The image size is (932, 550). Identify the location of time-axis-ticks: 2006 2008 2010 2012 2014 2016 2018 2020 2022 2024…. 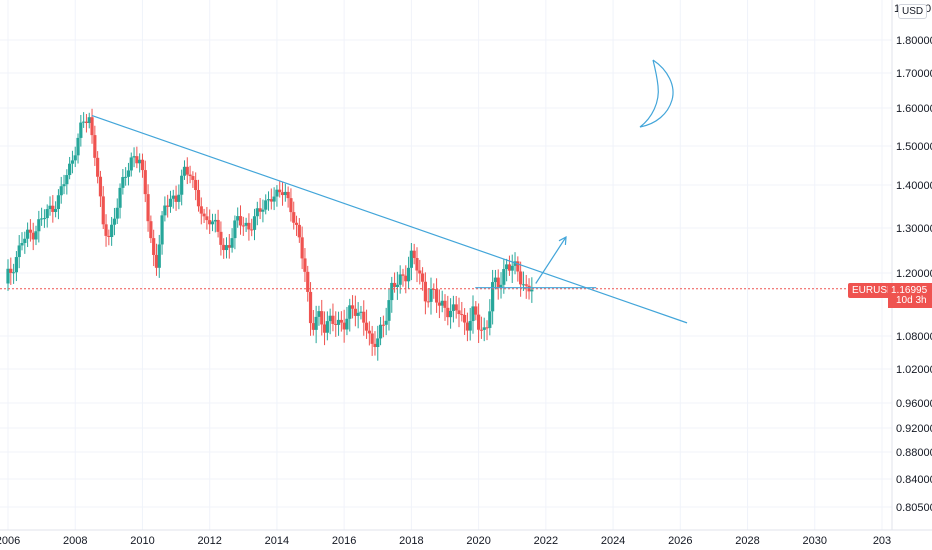
(445, 541).